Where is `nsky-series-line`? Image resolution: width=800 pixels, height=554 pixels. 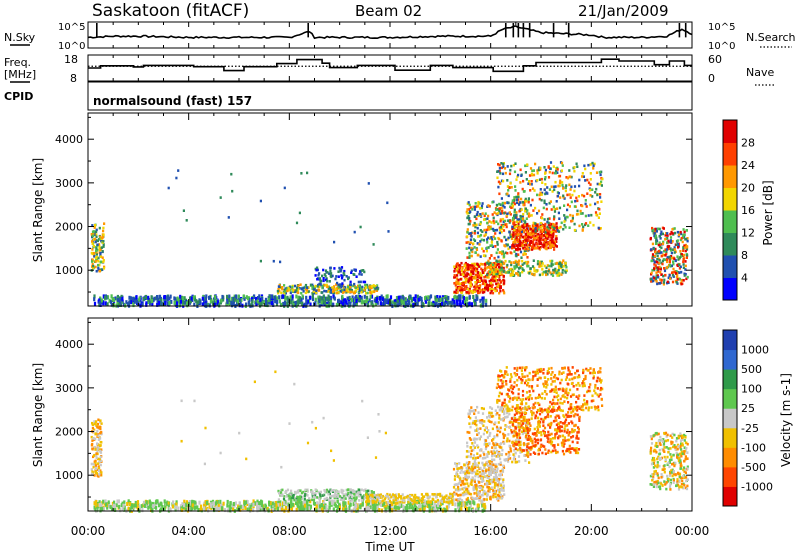
nsky-series-line is located at coordinates (390, 32).